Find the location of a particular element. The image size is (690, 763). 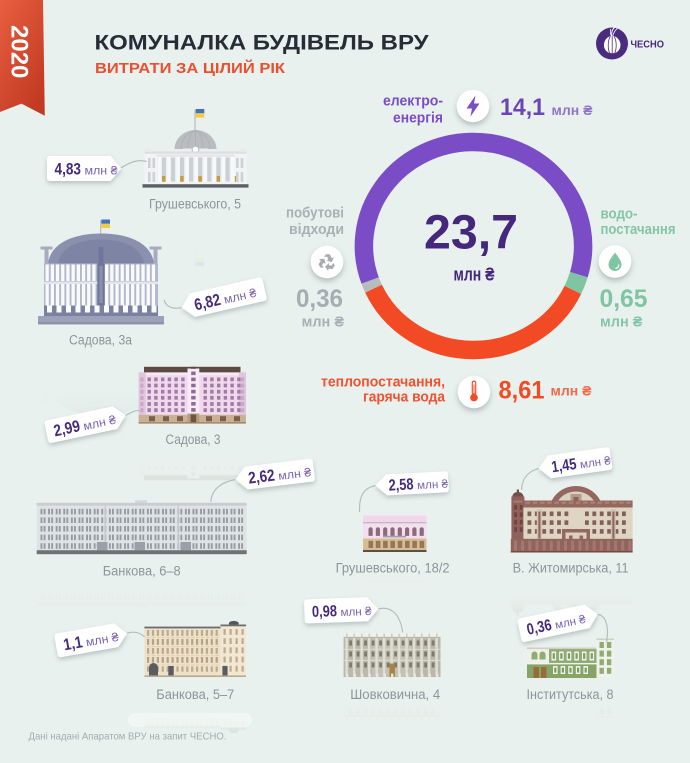

svg-text: ВИТРАТИ ЗА ЦІЛИЙ РІК is located at coordinates (190, 68).